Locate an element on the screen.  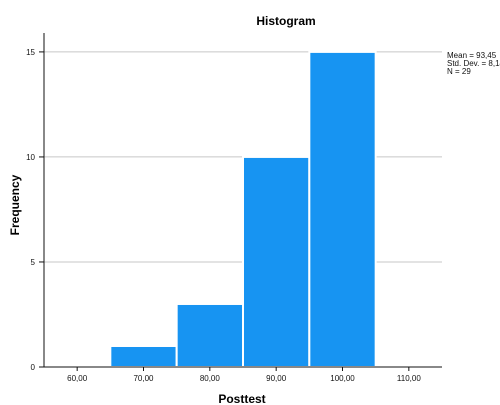
x-tick-label: 70,00 is located at coordinates (143, 378).